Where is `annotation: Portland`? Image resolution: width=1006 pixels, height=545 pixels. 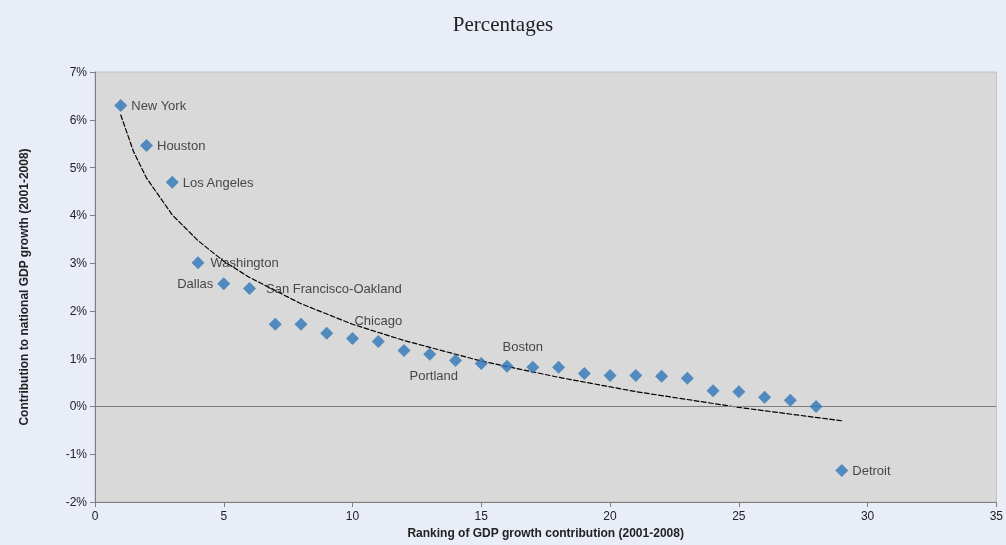 annotation: Portland is located at coordinates (433, 375).